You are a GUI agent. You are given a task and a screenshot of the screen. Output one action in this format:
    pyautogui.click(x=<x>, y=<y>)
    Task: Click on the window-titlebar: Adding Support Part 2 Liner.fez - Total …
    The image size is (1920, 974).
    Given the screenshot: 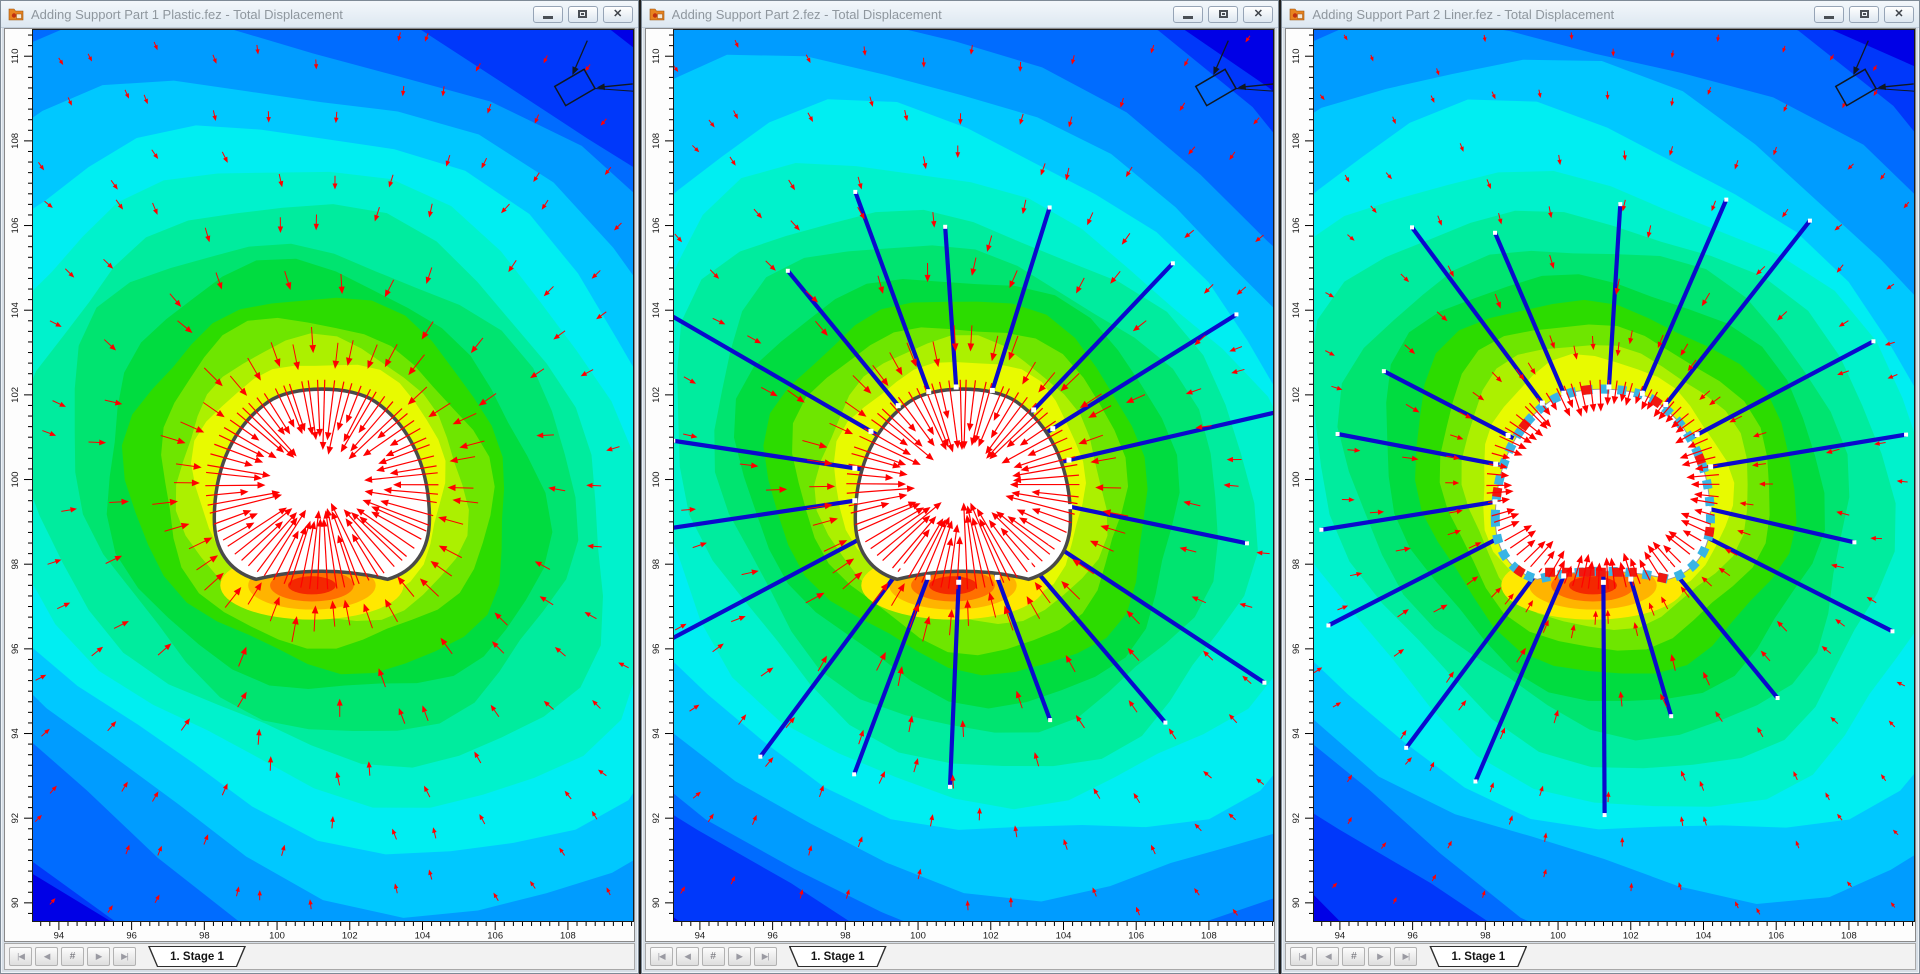 What is the action you would take?
    pyautogui.click(x=1601, y=14)
    